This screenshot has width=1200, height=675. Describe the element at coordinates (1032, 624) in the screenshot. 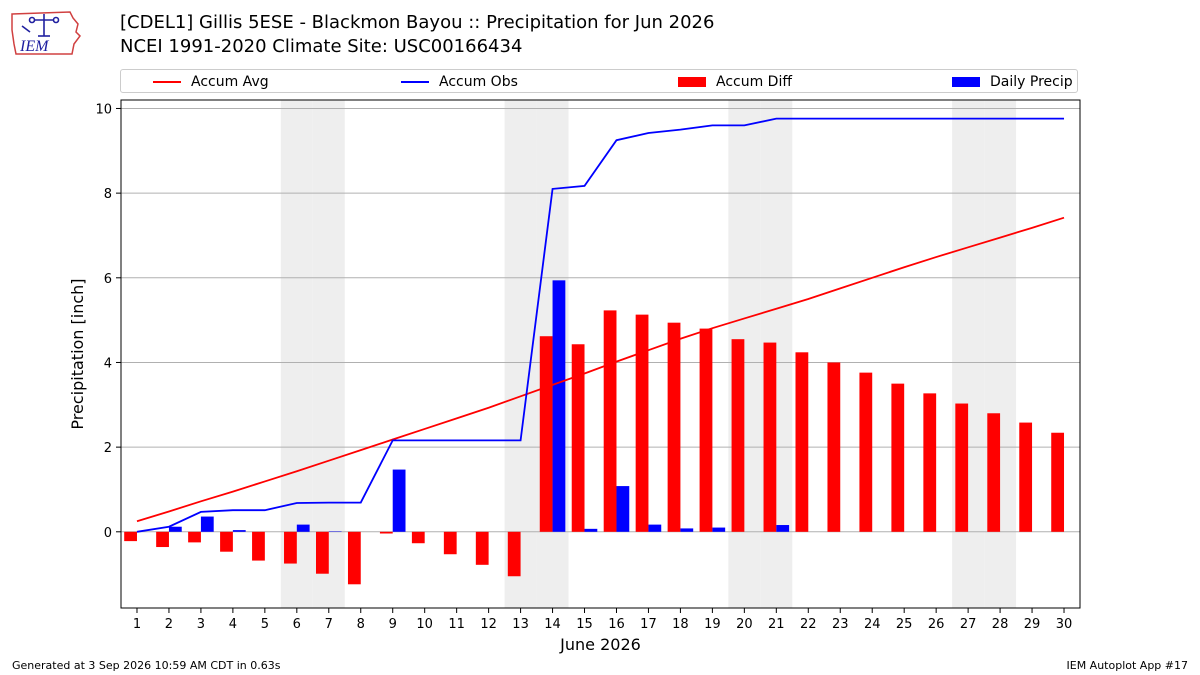

I see `x-tick-label: 29` at that location.